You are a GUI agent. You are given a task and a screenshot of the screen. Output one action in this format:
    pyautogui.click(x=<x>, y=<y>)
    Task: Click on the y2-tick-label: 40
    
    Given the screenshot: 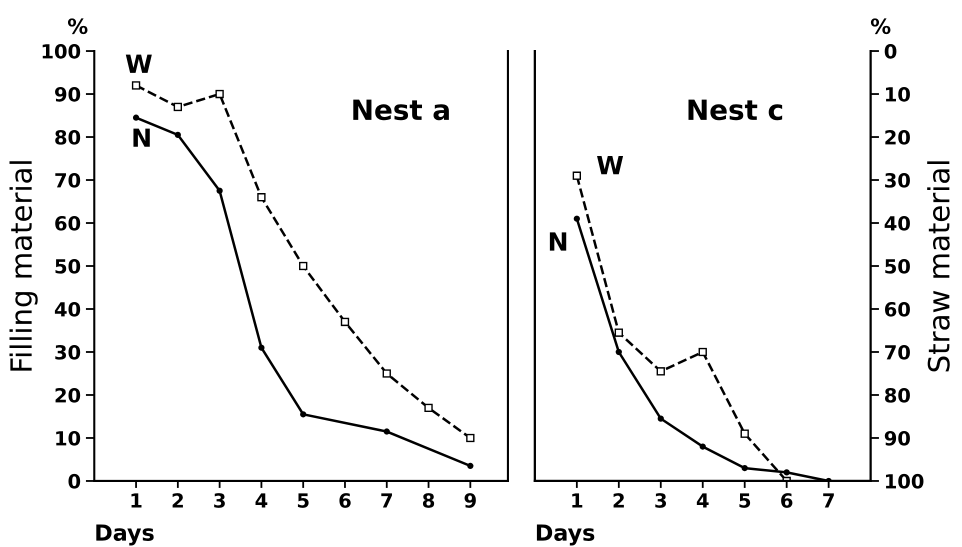 What is the action you would take?
    pyautogui.click(x=897, y=223)
    